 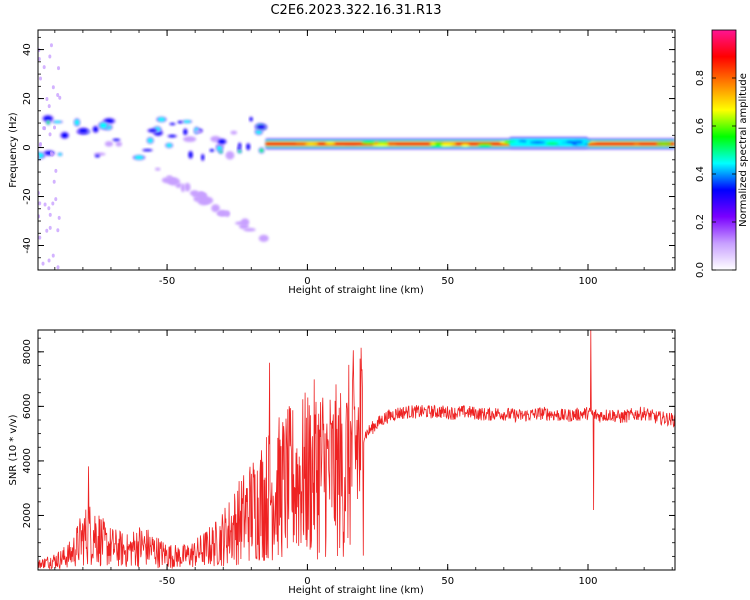 What do you see at coordinates (700, 126) in the screenshot?
I see `colorbar-tick-label: 0.6` at bounding box center [700, 126].